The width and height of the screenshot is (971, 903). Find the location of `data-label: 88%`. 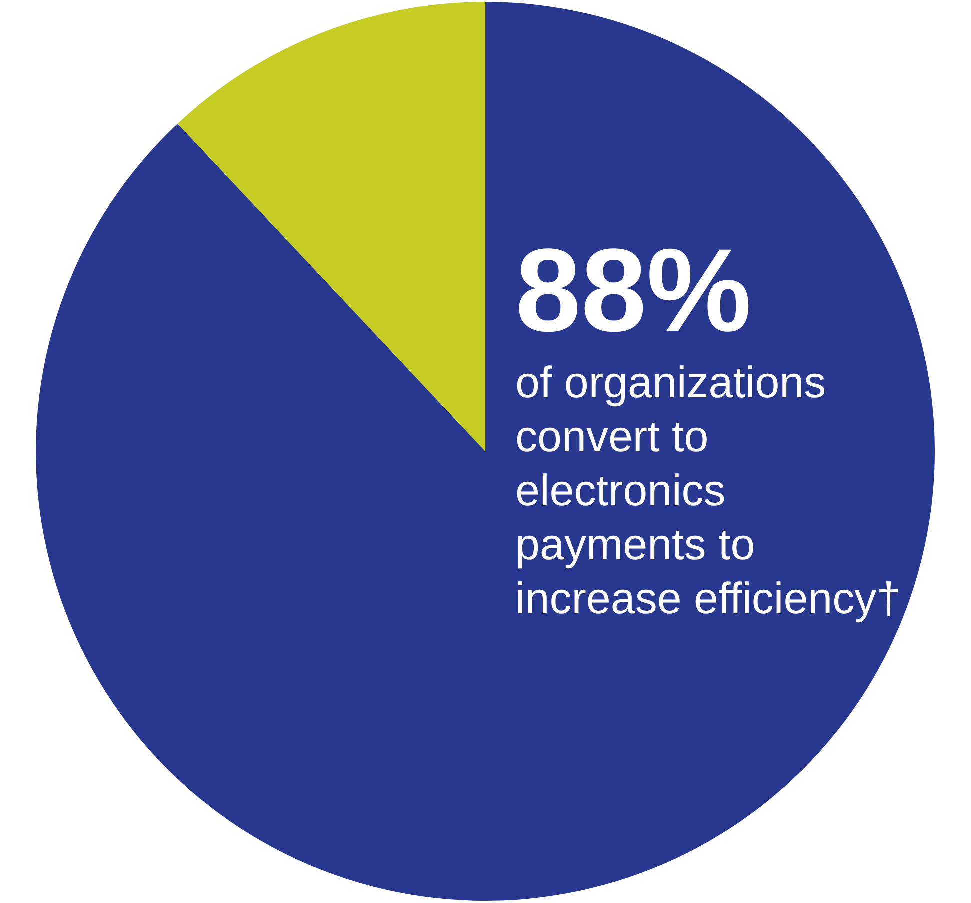

data-label: 88% is located at coordinates (634, 290).